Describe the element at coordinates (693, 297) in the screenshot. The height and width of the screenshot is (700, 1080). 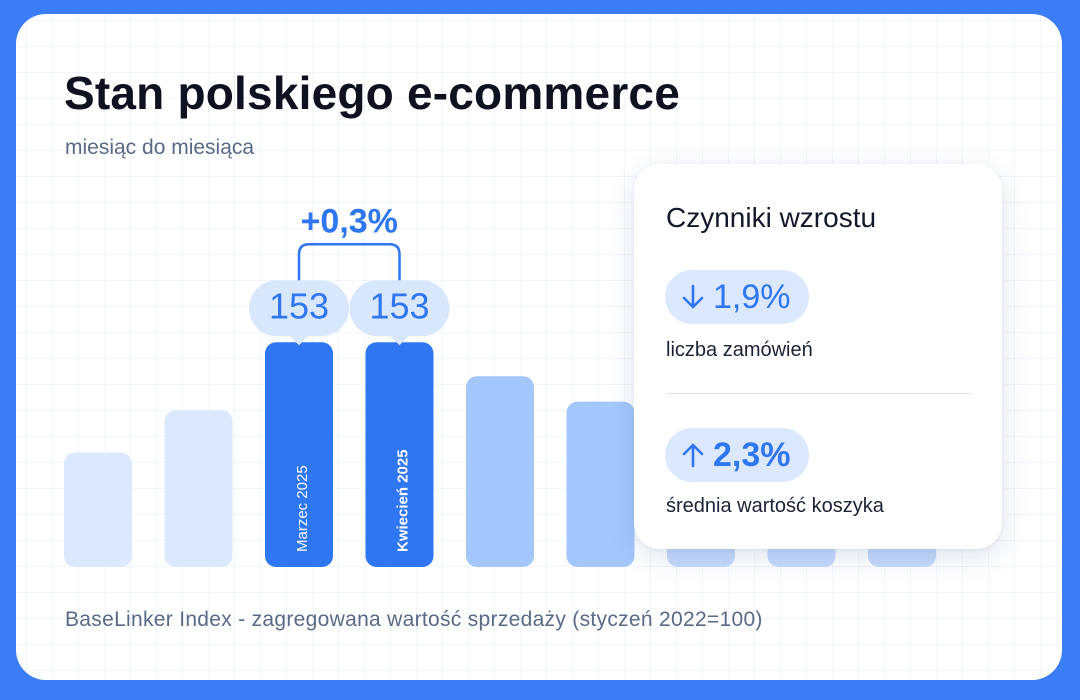
I see `arrow-down-icon` at that location.